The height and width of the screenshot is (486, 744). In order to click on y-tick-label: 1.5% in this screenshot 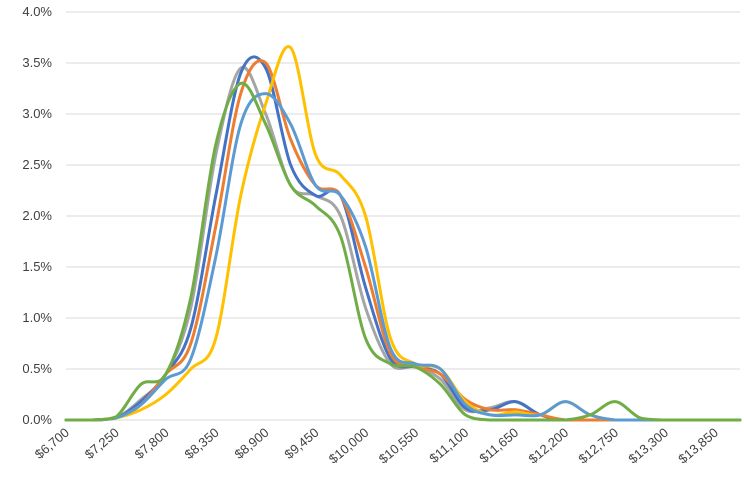, I will do `click(37, 266)`.